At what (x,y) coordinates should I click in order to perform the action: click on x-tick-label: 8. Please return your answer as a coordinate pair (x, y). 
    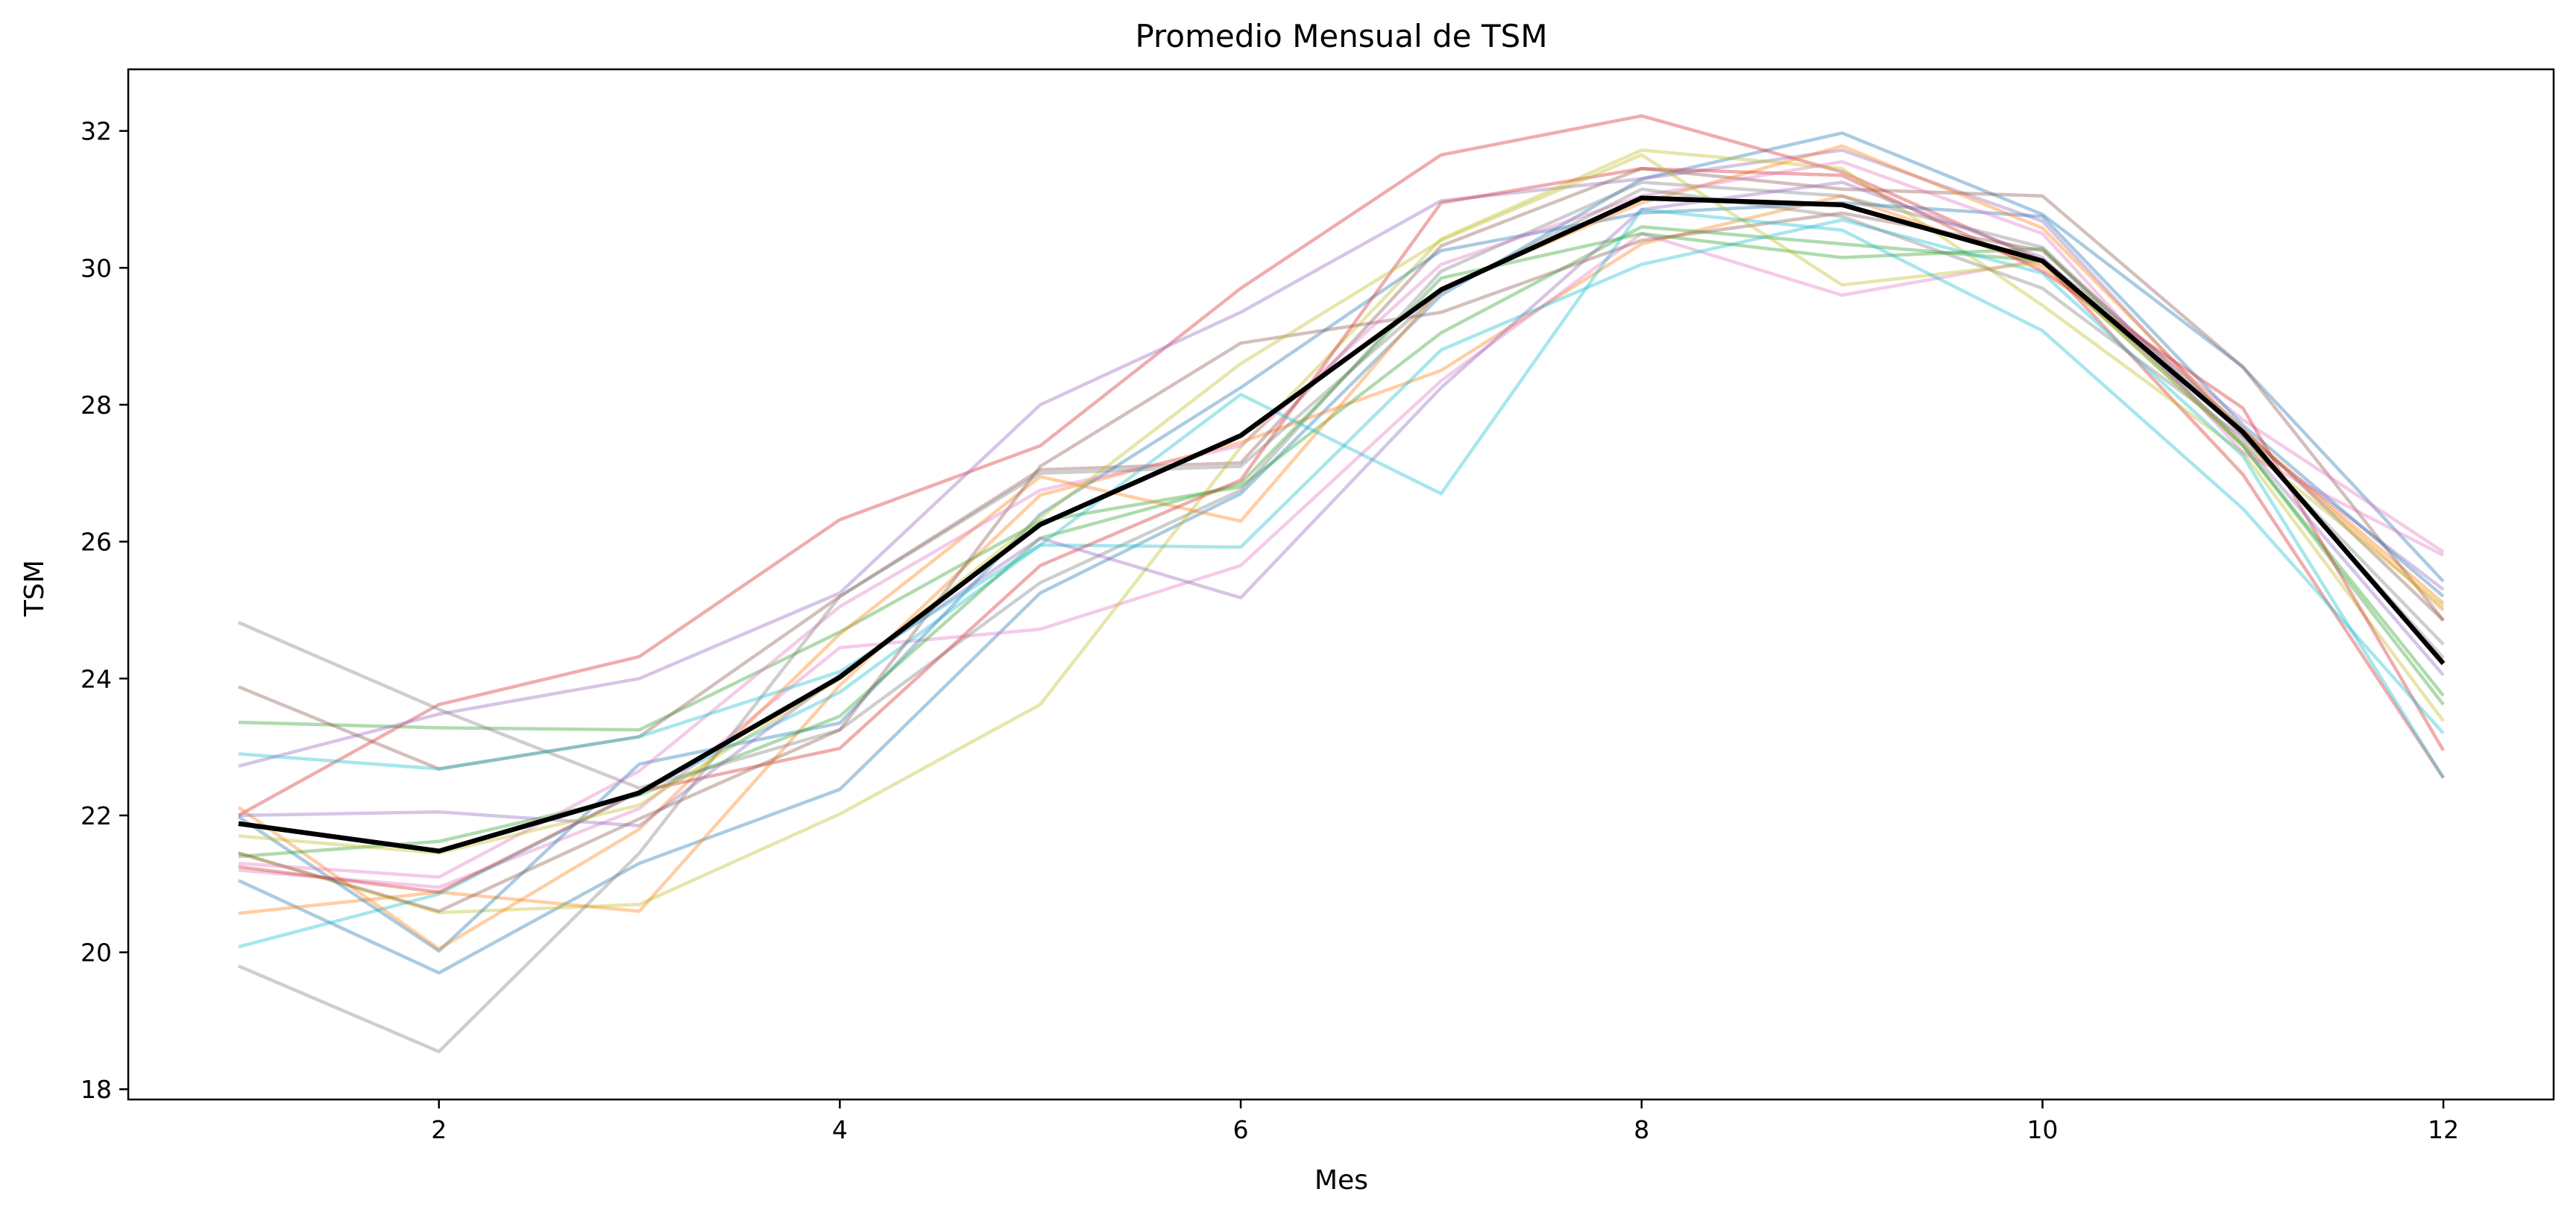
    Looking at the image, I should click on (1642, 1129).